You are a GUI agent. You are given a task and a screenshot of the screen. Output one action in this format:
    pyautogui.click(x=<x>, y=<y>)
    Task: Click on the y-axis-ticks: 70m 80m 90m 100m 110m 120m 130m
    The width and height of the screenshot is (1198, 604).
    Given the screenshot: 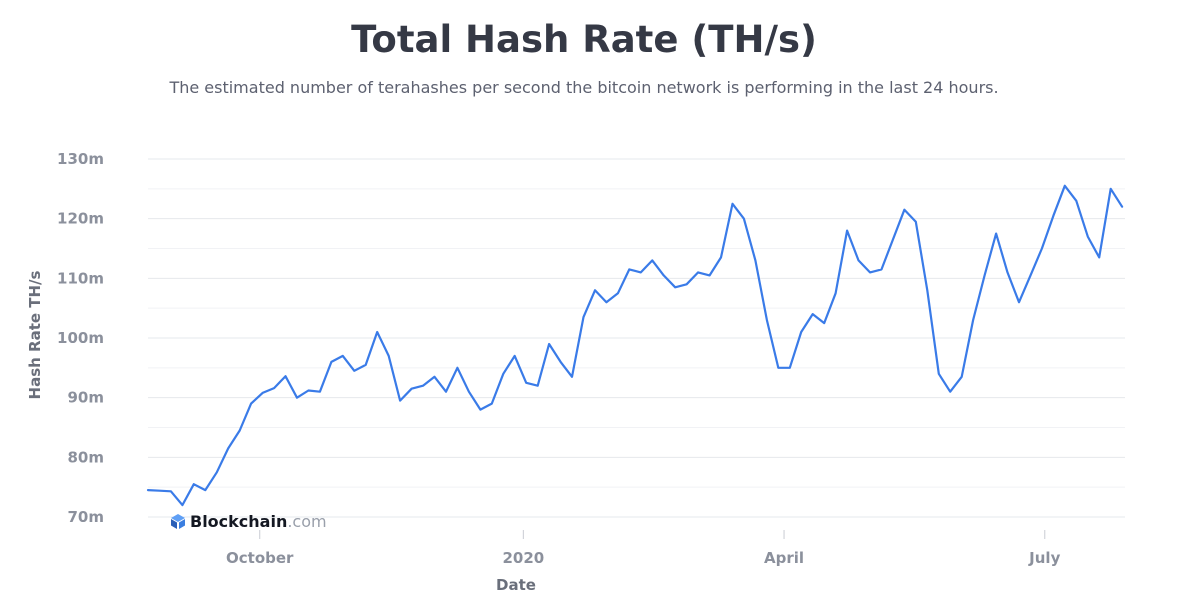 What is the action you would take?
    pyautogui.click(x=80, y=338)
    